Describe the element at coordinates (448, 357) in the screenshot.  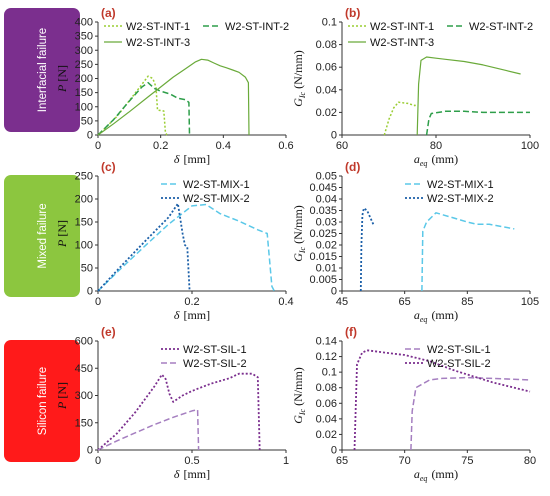
I see `legend: W2-ST-SIL-1 W2-ST-SIL-2` at that location.